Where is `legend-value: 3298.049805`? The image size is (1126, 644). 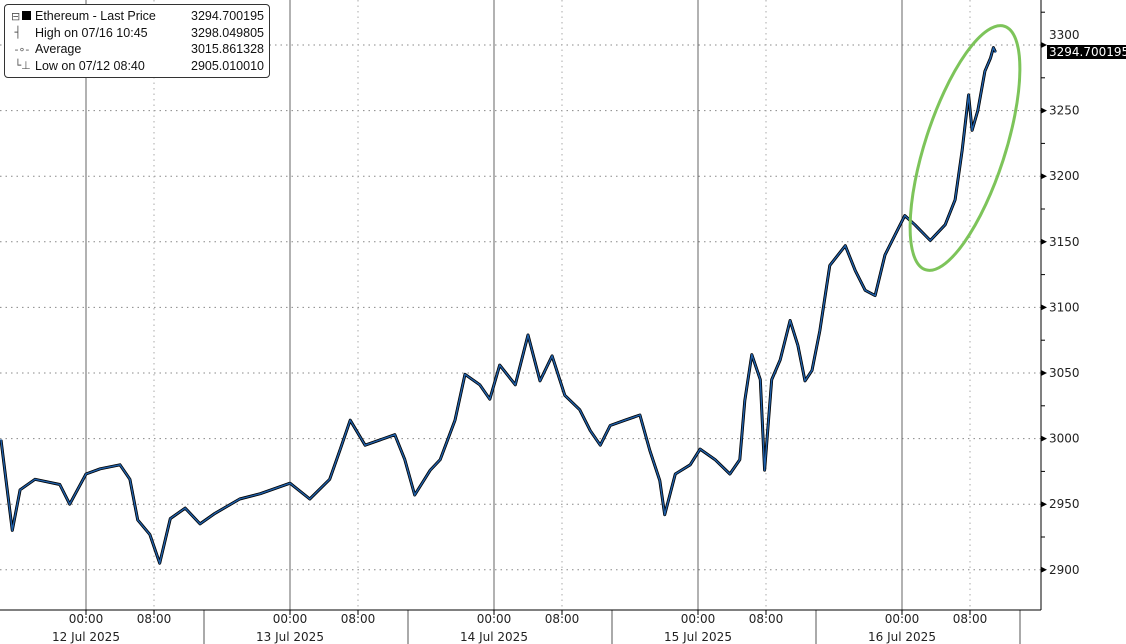 legend-value: 3298.049805 is located at coordinates (227, 32).